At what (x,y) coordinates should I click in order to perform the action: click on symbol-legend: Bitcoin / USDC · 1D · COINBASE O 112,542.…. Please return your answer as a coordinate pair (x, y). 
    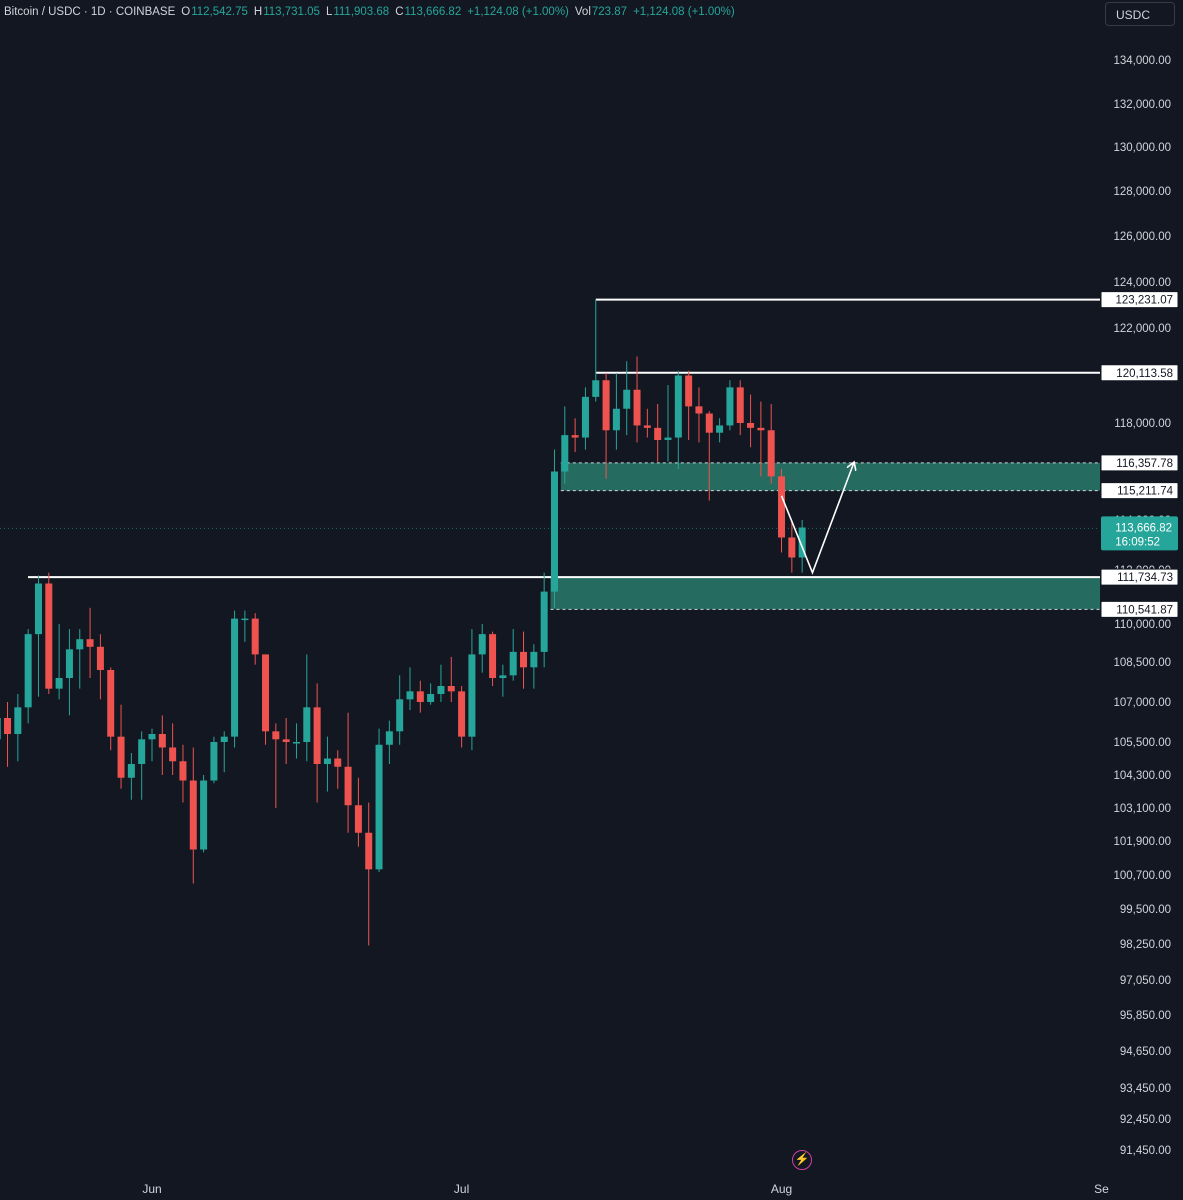
    Looking at the image, I should click on (369, 12).